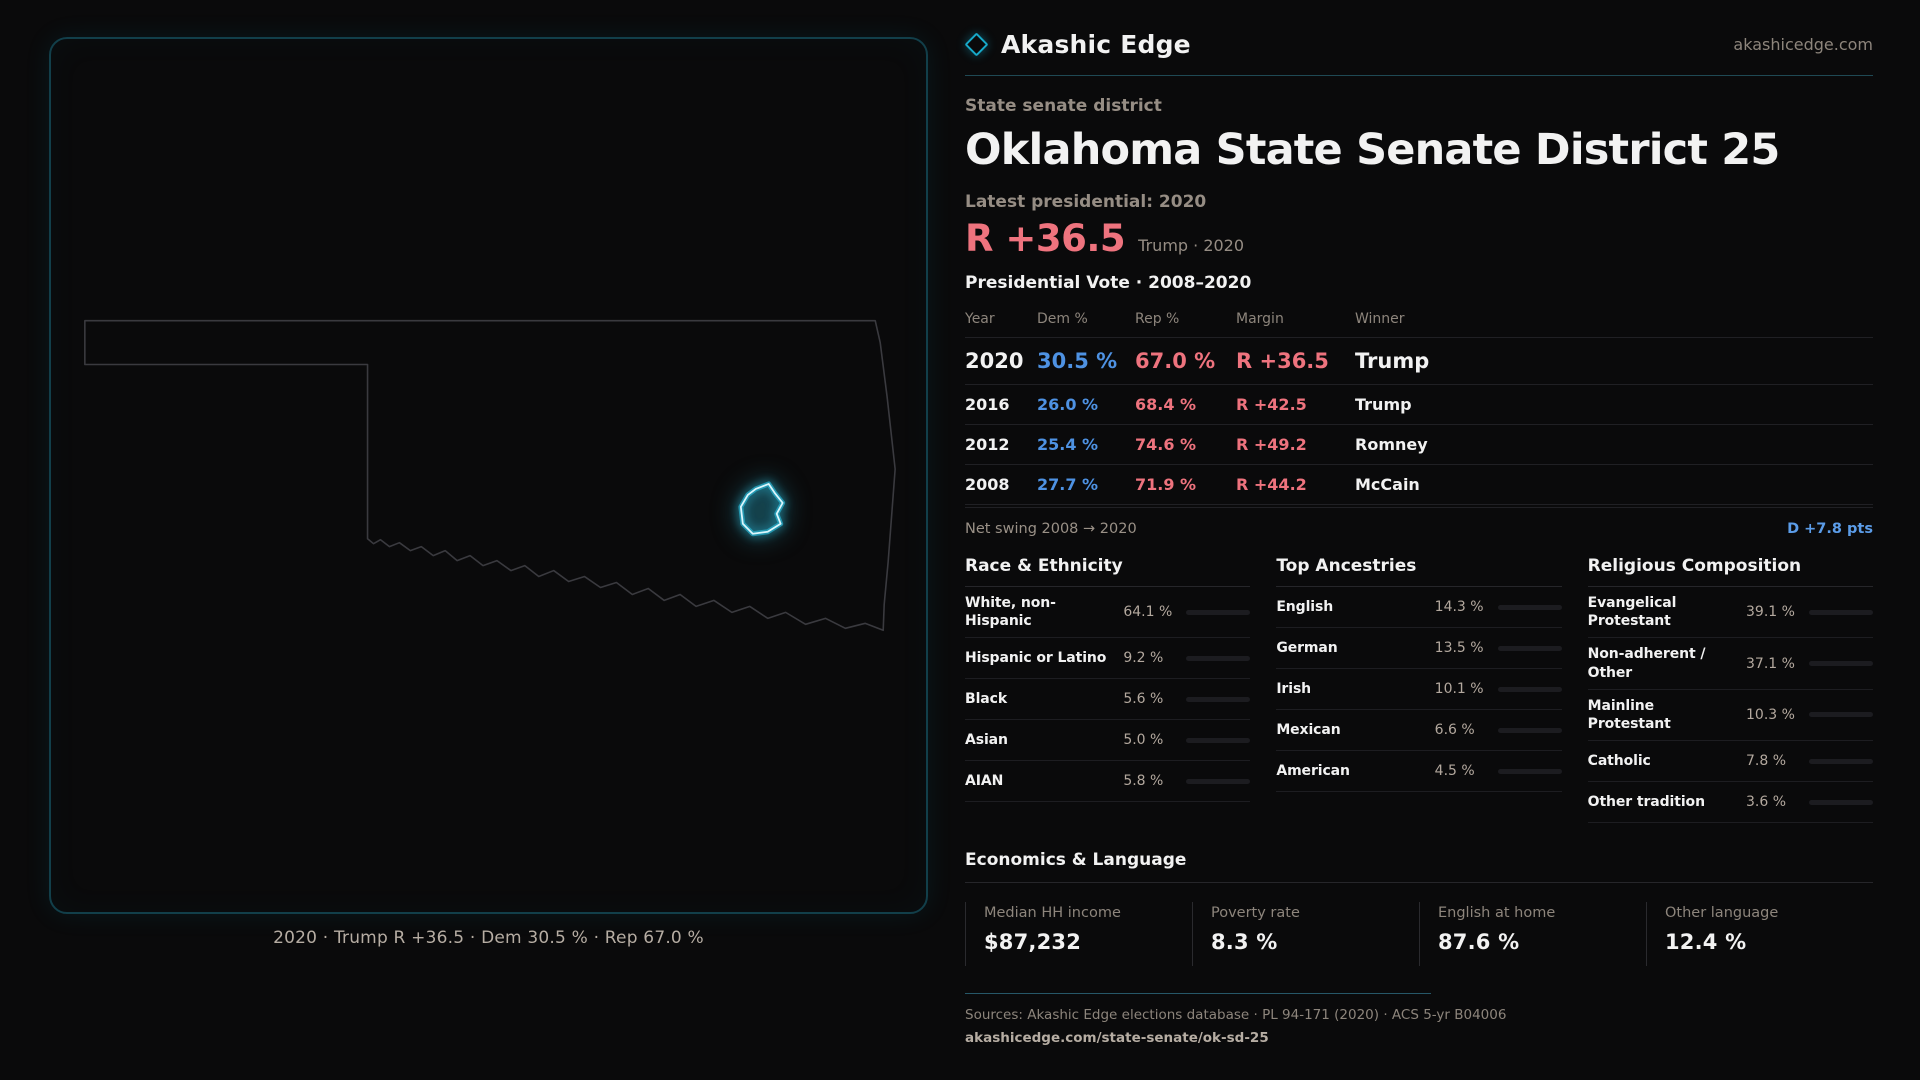  What do you see at coordinates (1459, 648) in the screenshot?
I see `demo-value: 13.5 %` at bounding box center [1459, 648].